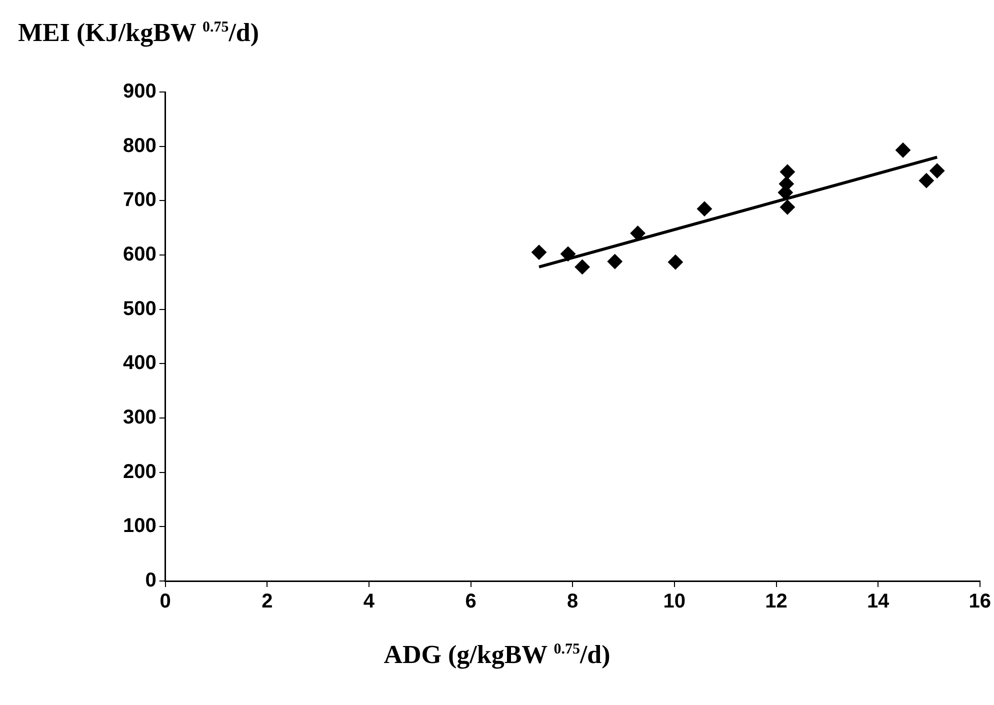 The height and width of the screenshot is (705, 994). What do you see at coordinates (139, 200) in the screenshot?
I see `y-tick-label: 700` at bounding box center [139, 200].